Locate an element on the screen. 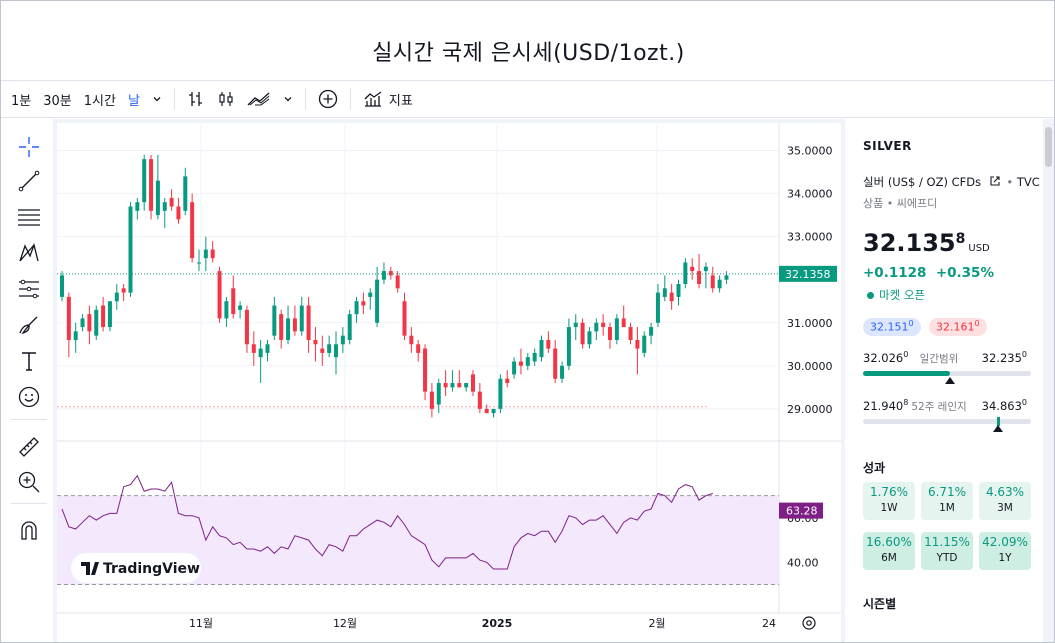 This screenshot has width=1055, height=643. market-status-text: 마켓 오픈 is located at coordinates (902, 295).